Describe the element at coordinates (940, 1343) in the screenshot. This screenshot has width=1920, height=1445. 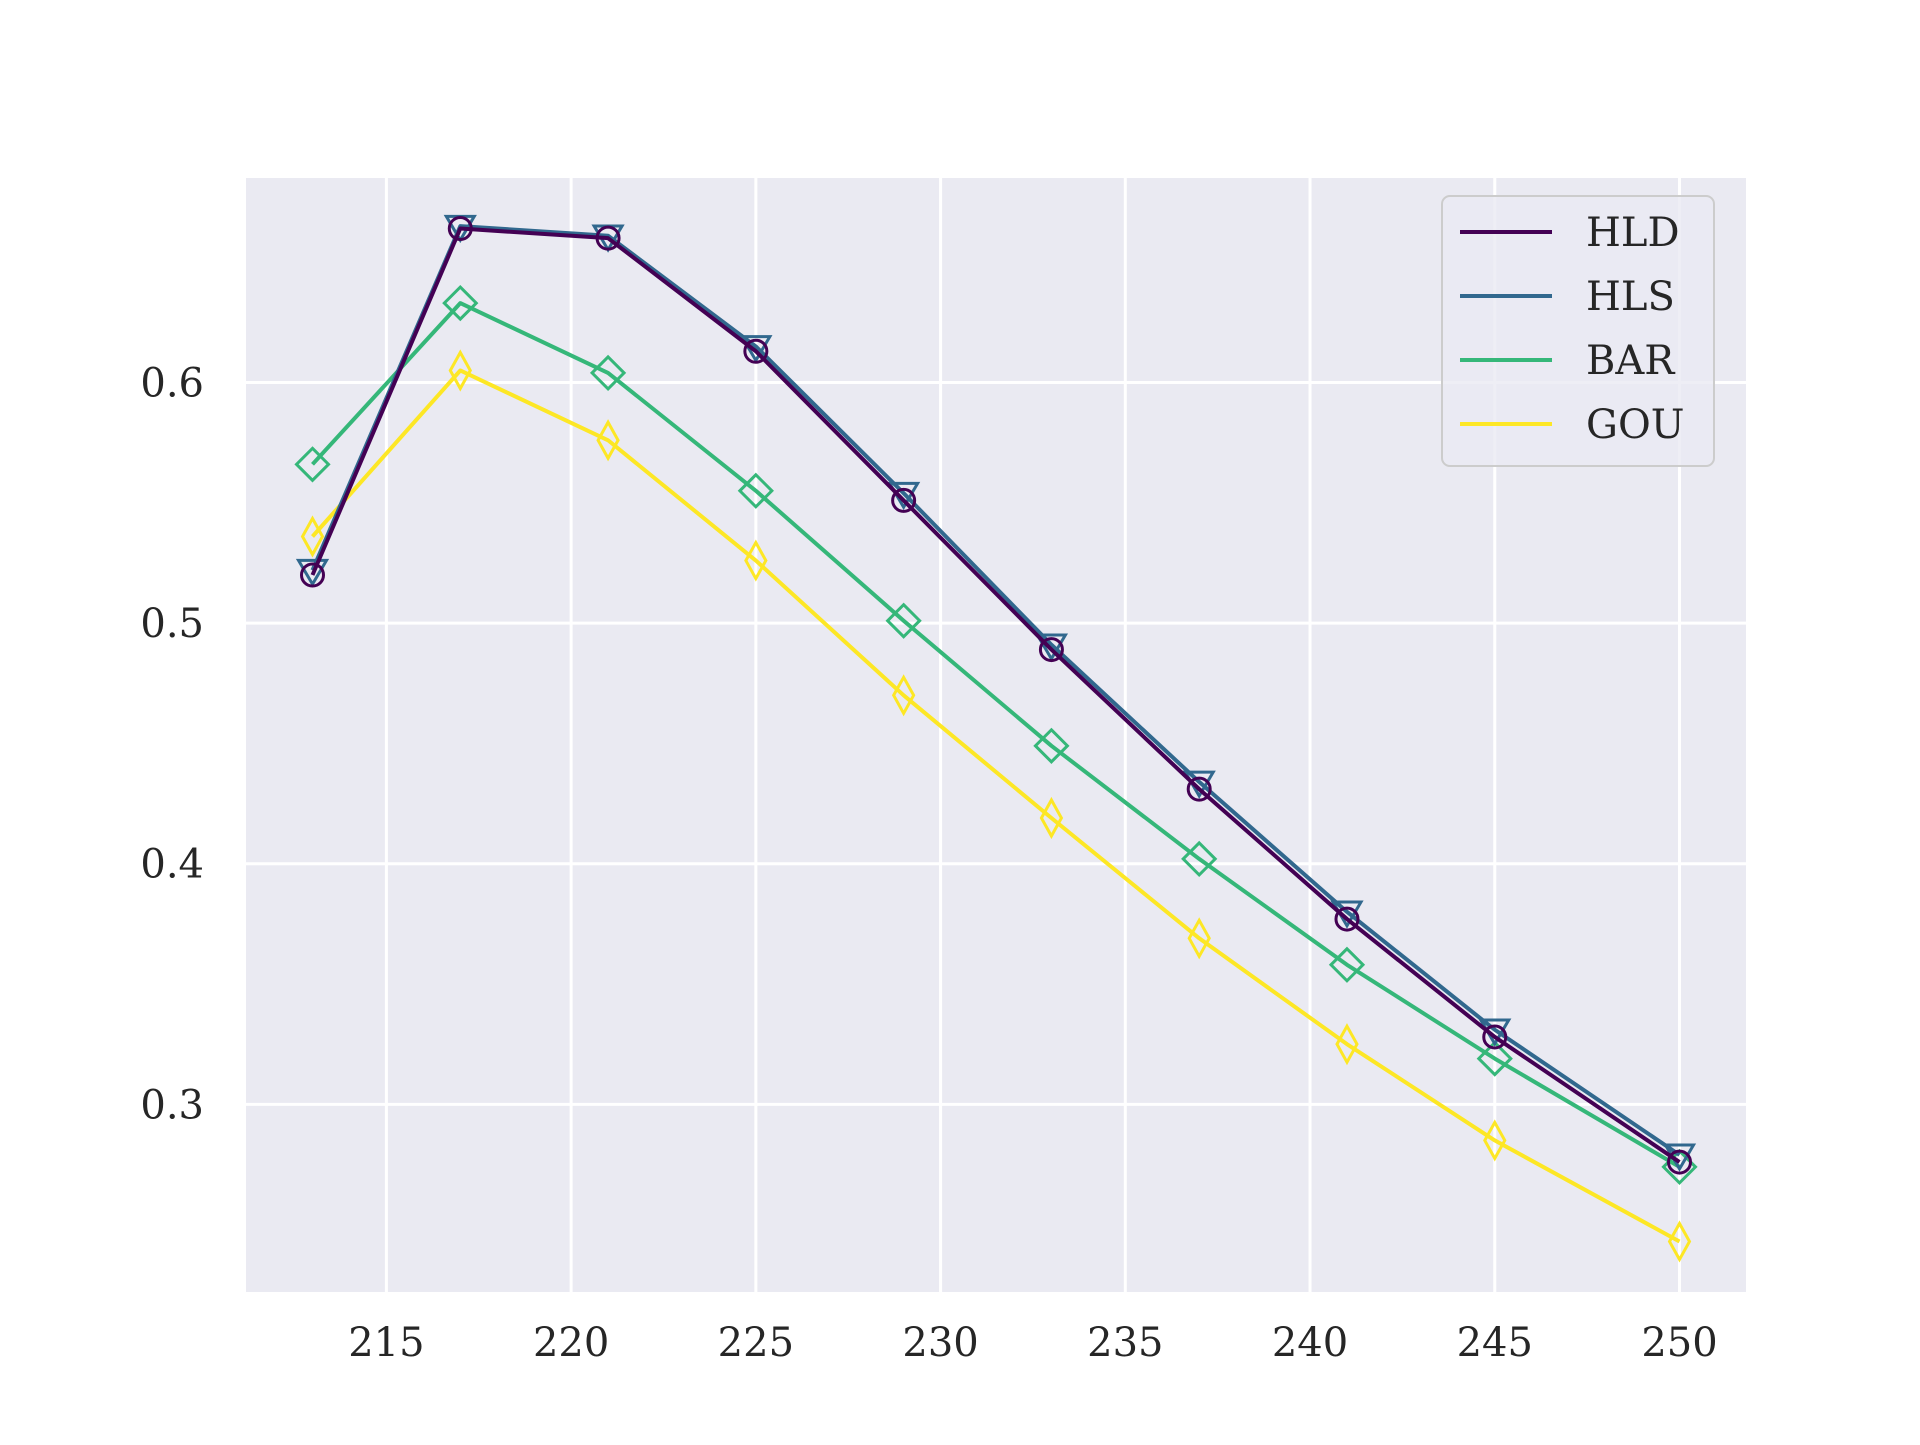
I see `x-tick-label: 230` at that location.